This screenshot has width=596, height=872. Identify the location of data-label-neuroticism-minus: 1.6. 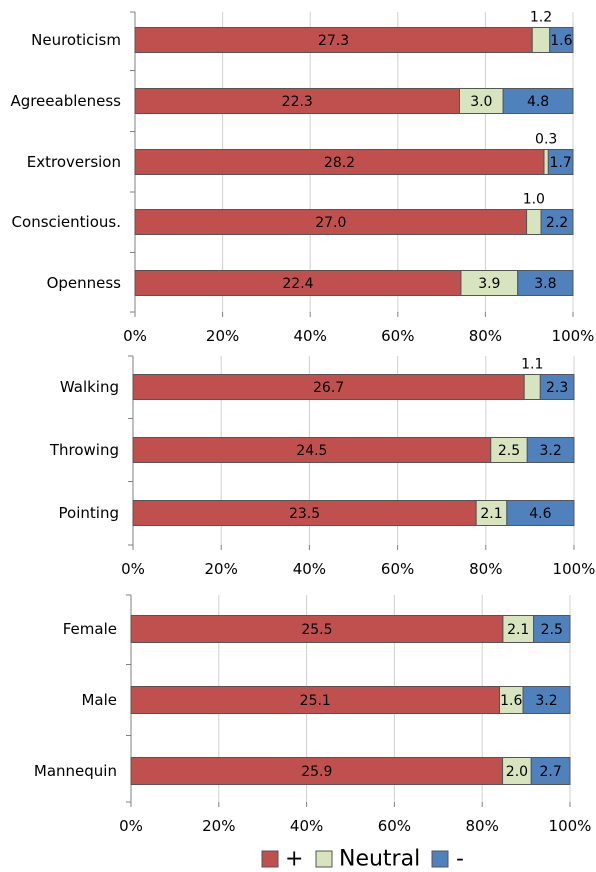
(561, 41).